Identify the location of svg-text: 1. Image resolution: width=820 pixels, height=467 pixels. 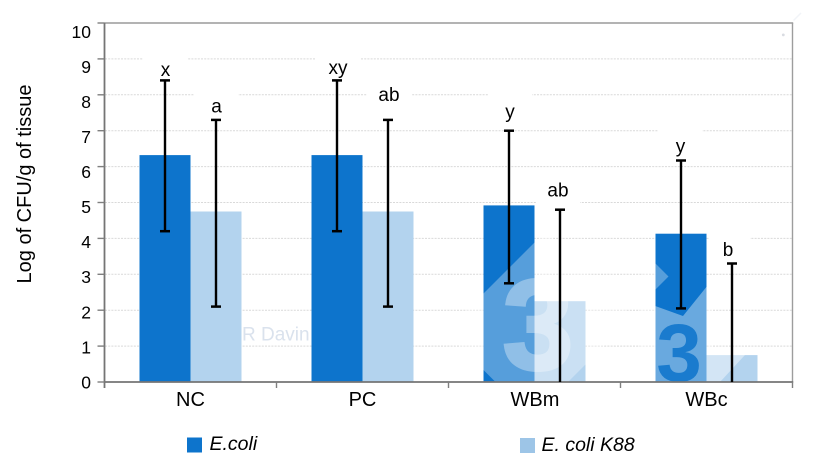
(86, 347).